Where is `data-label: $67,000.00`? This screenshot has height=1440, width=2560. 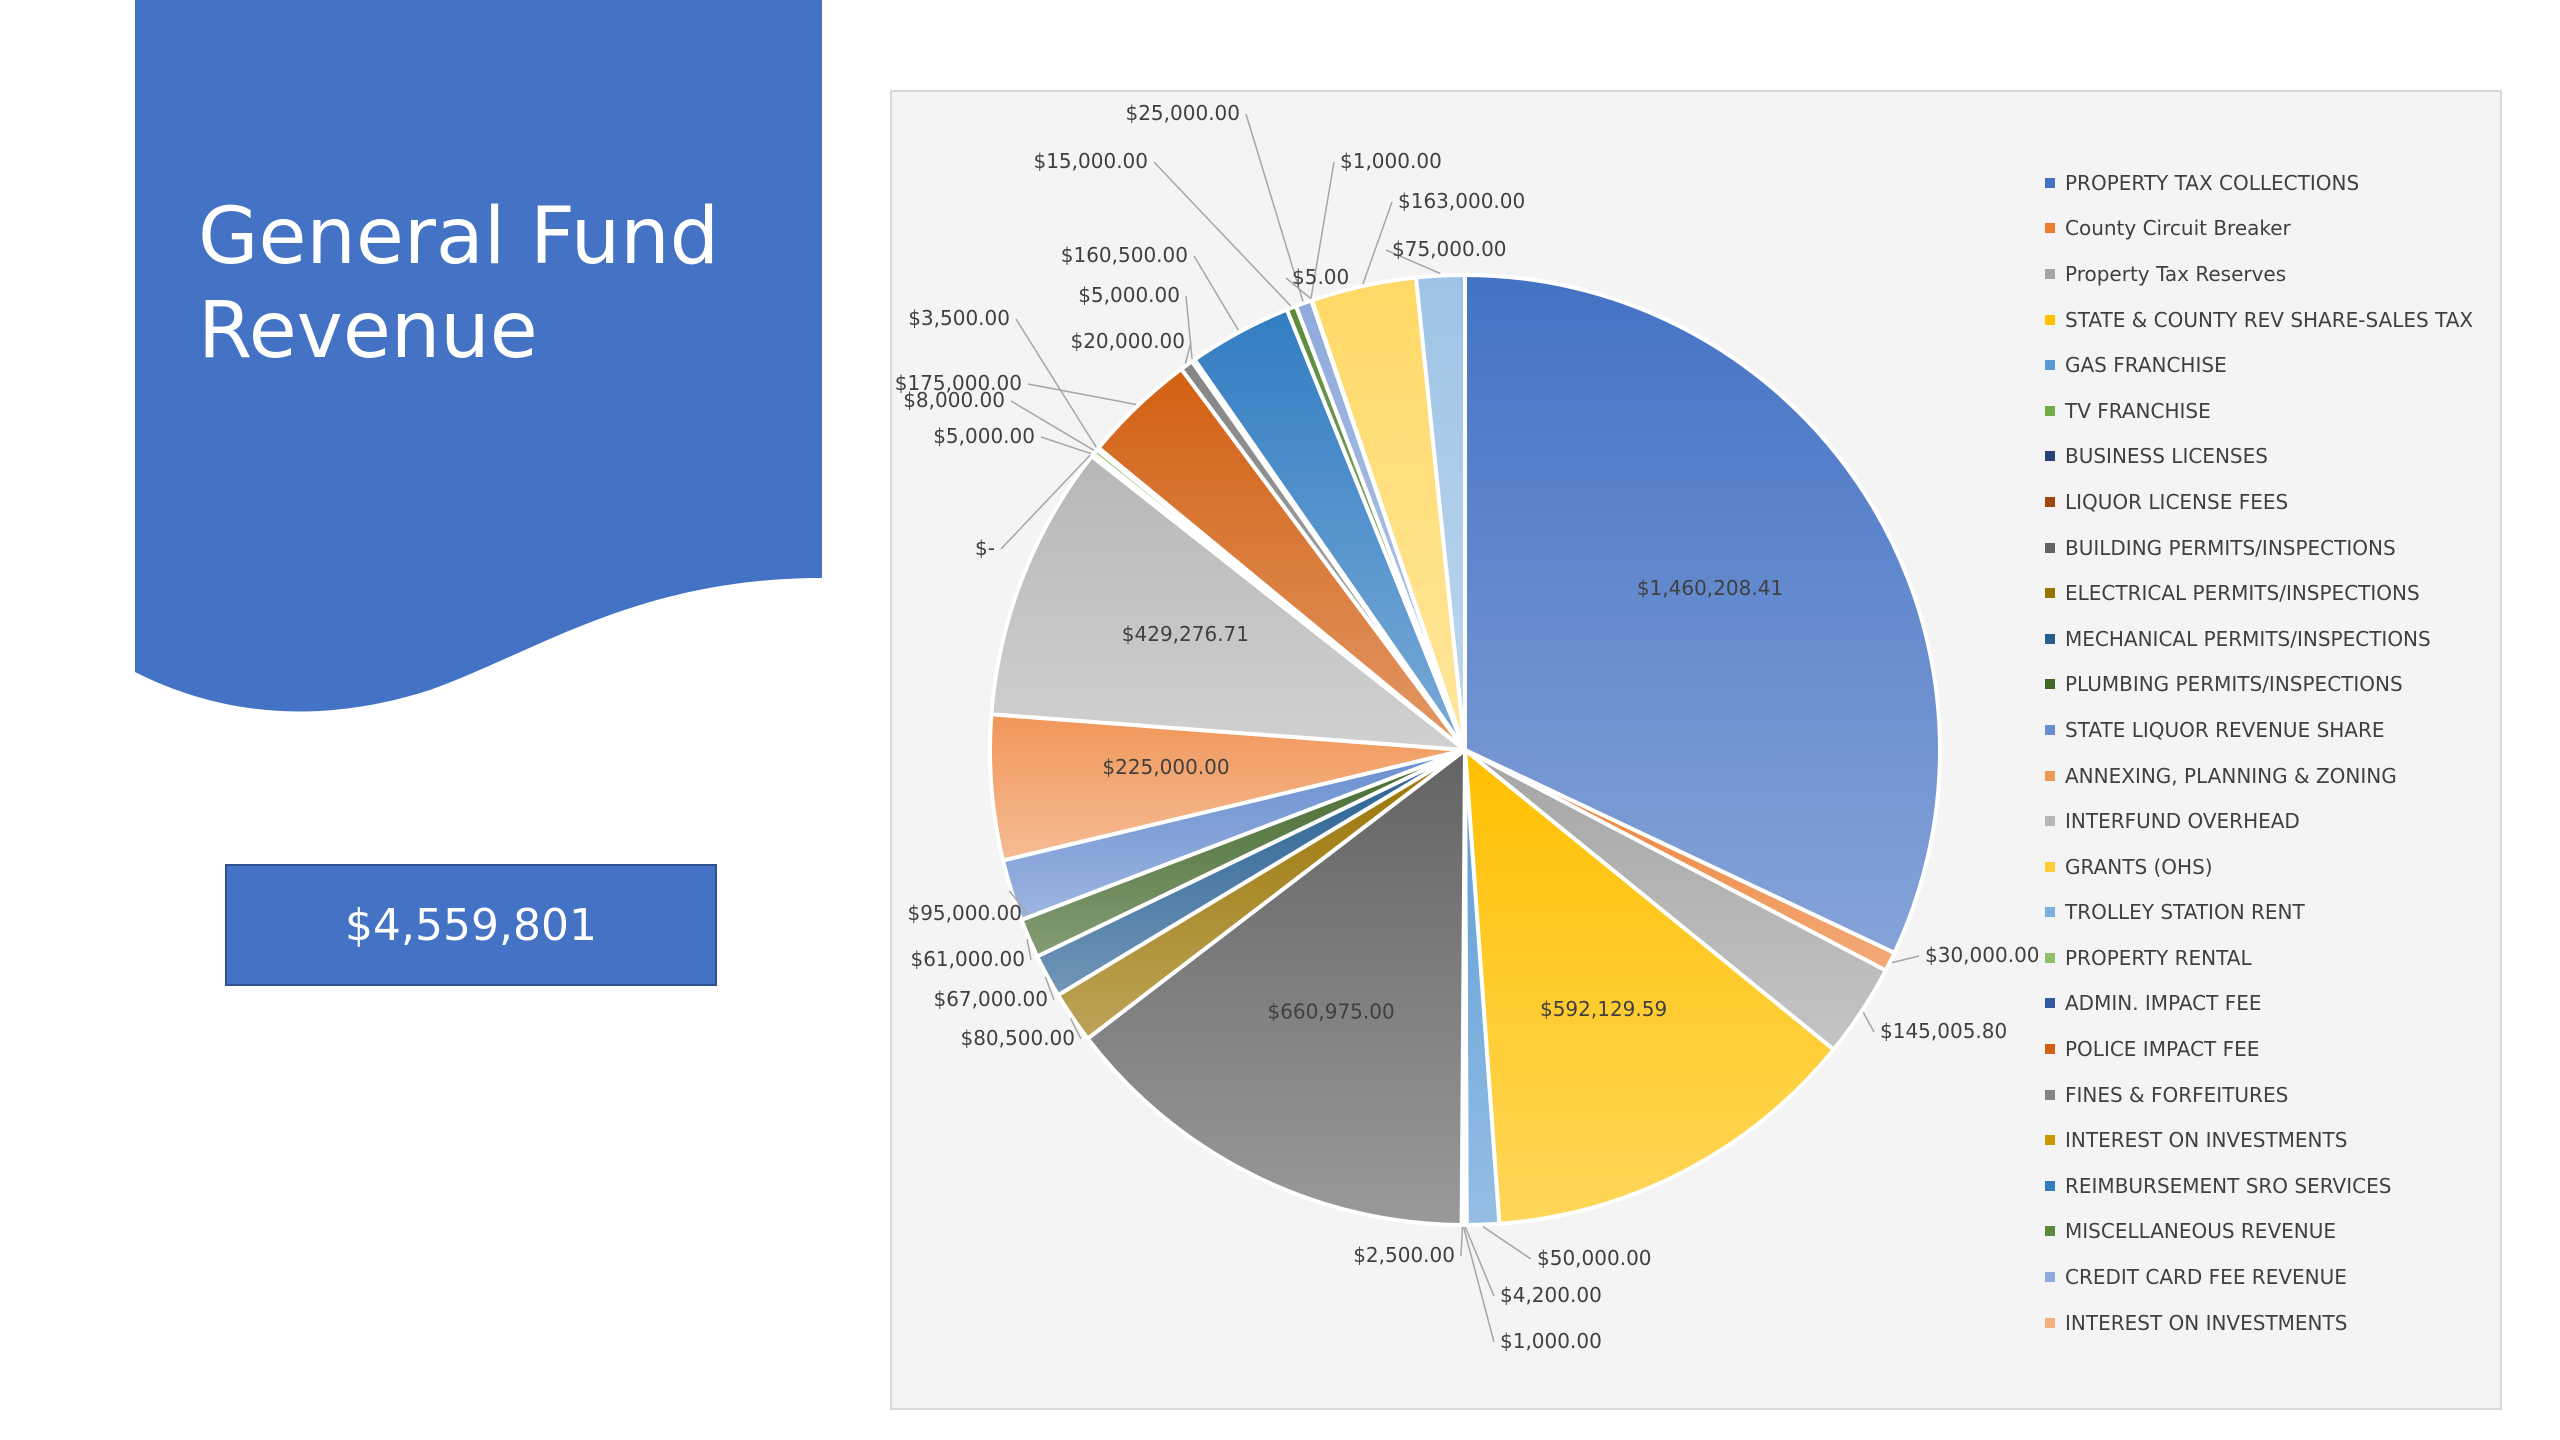 data-label: $67,000.00 is located at coordinates (990, 999).